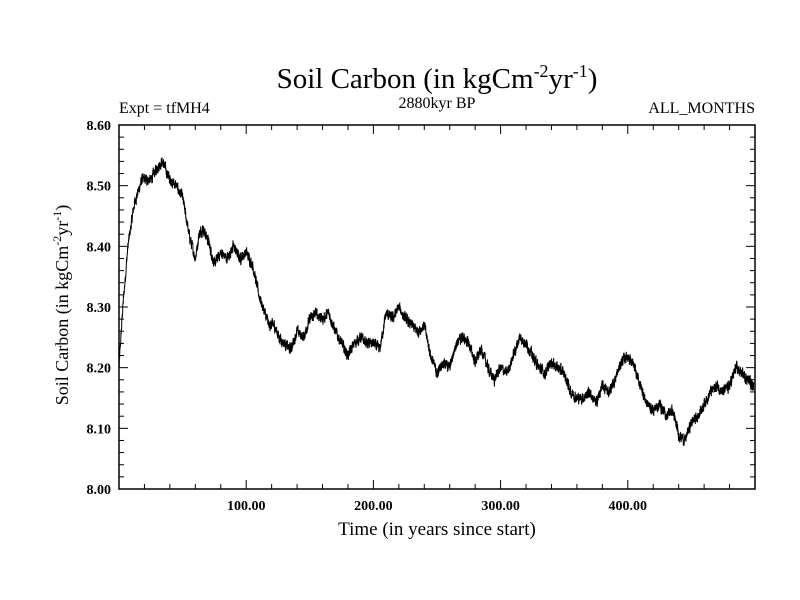  Describe the element at coordinates (164, 108) in the screenshot. I see `subtitle-left: Expt = tfMH4` at that location.